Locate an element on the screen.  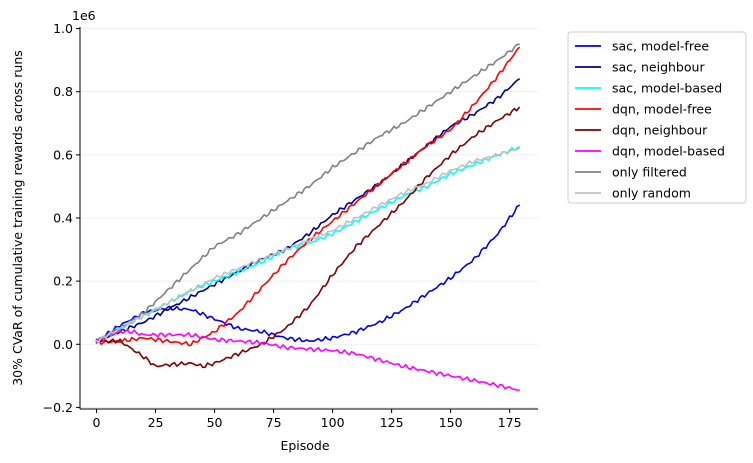
y-tick-label-3: 0.4 is located at coordinates (63, 218).